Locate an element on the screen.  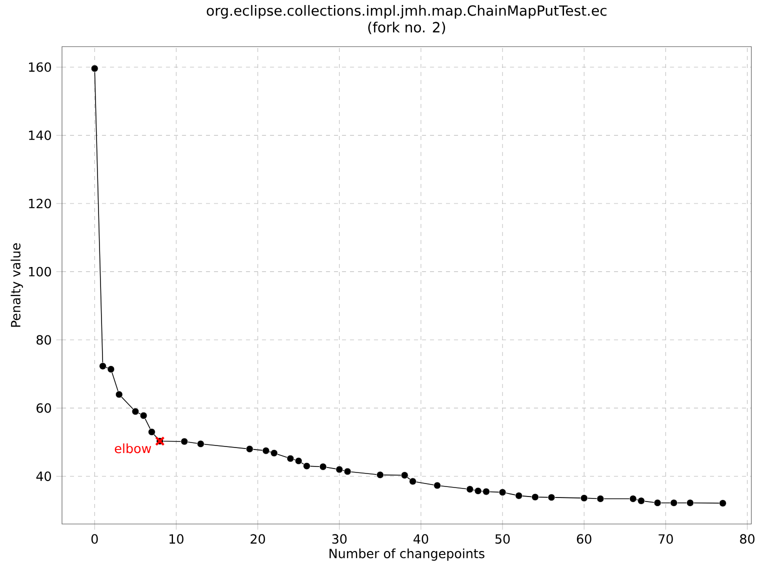
y-tick-label: 120 is located at coordinates (40, 203).